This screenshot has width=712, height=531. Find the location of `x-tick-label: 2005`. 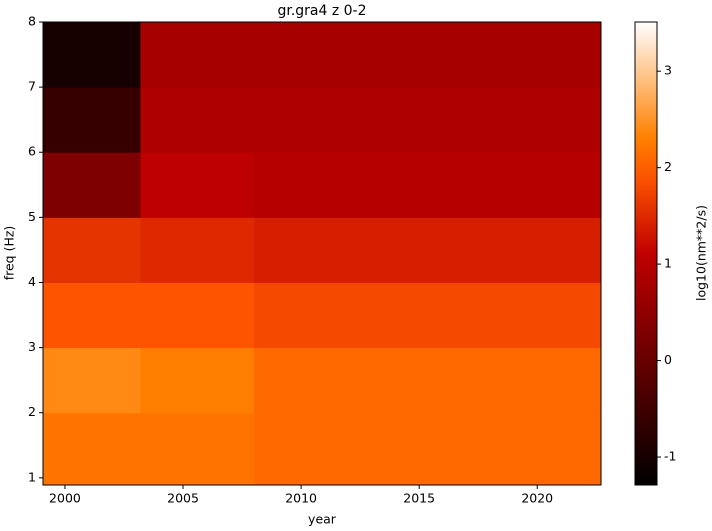

x-tick-label: 2005 is located at coordinates (183, 498).